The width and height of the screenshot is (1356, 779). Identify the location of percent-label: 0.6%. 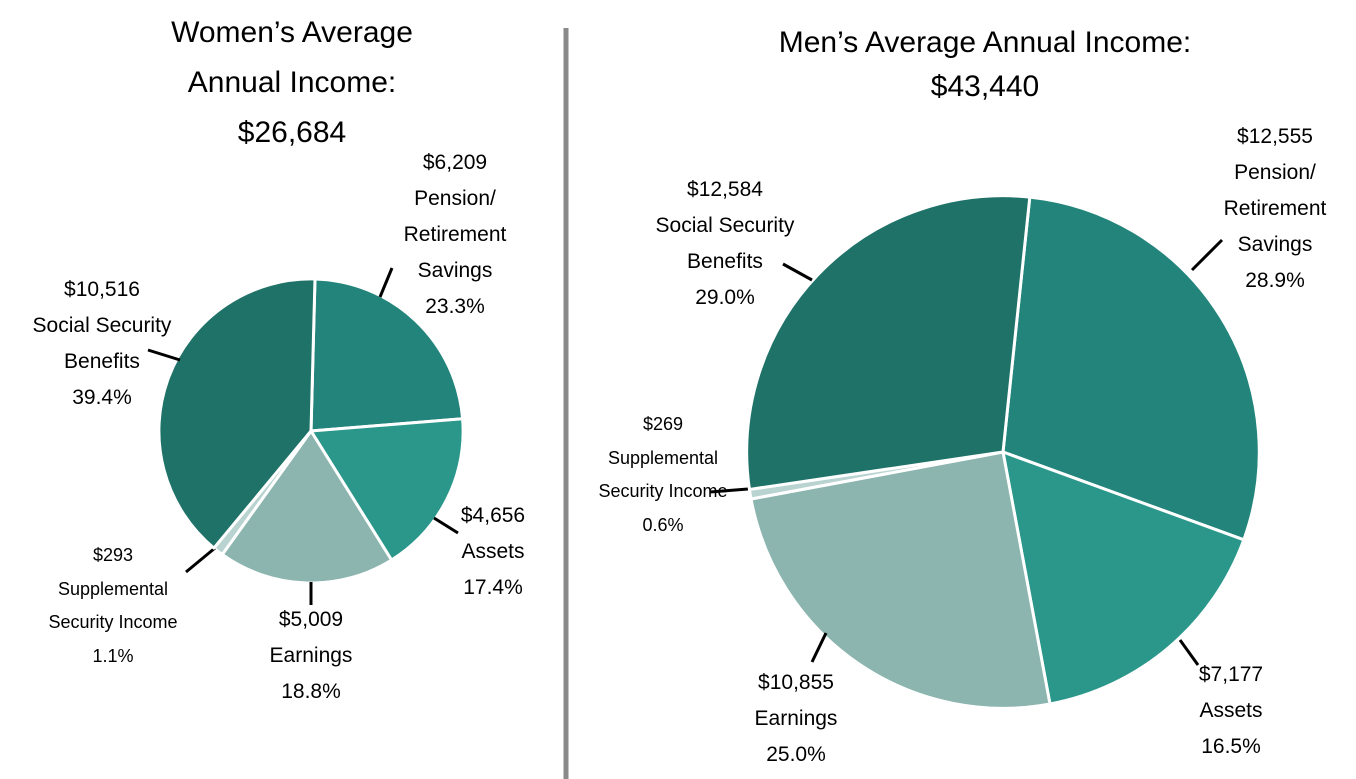
(663, 524).